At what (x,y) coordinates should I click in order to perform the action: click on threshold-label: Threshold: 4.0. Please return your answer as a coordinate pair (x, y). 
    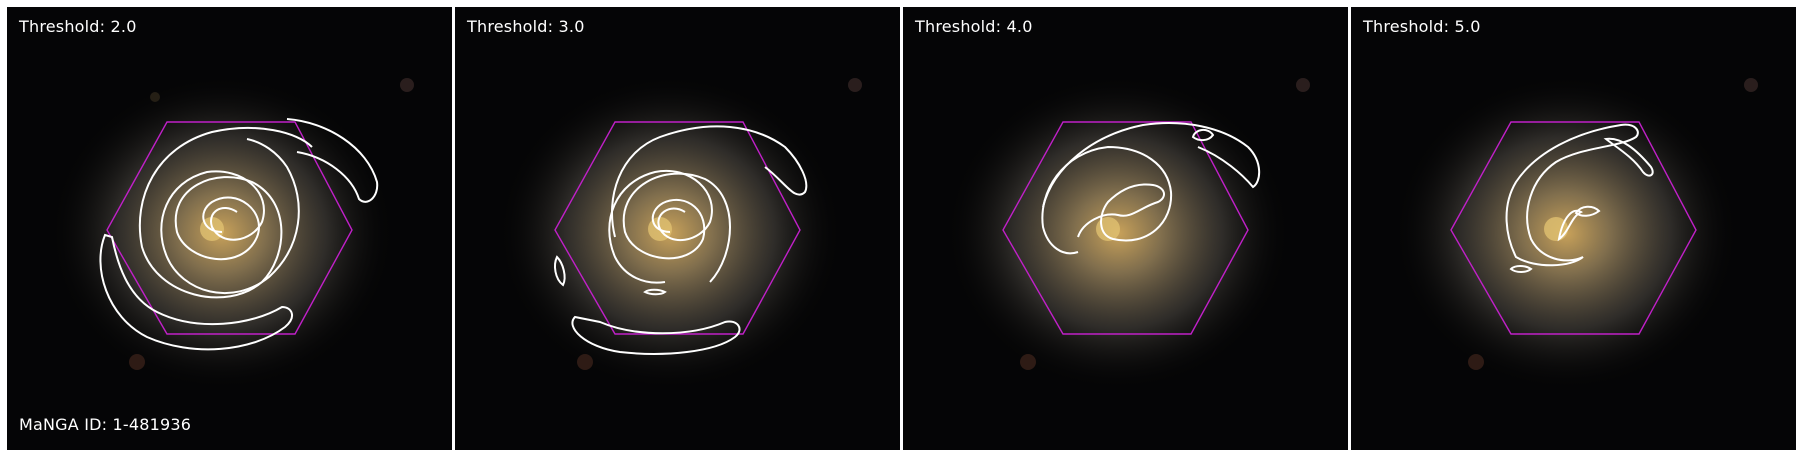
    Looking at the image, I should click on (974, 26).